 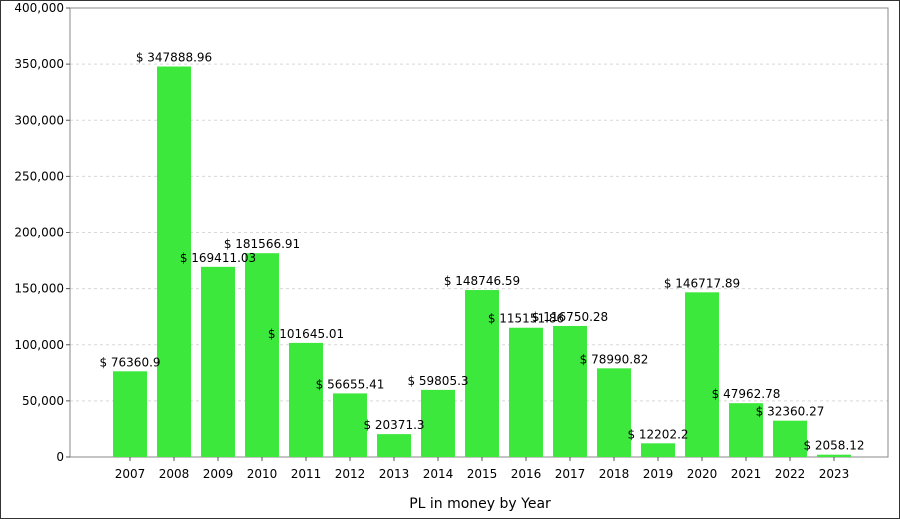 What do you see at coordinates (174, 57) in the screenshot?
I see `data-label-2008: $ 347888.96` at bounding box center [174, 57].